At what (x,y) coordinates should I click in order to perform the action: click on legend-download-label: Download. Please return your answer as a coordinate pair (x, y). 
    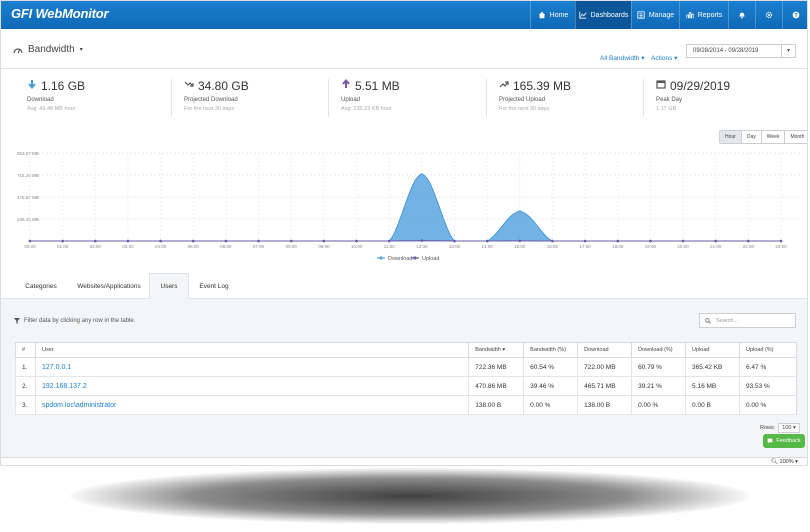
    Looking at the image, I should click on (400, 259).